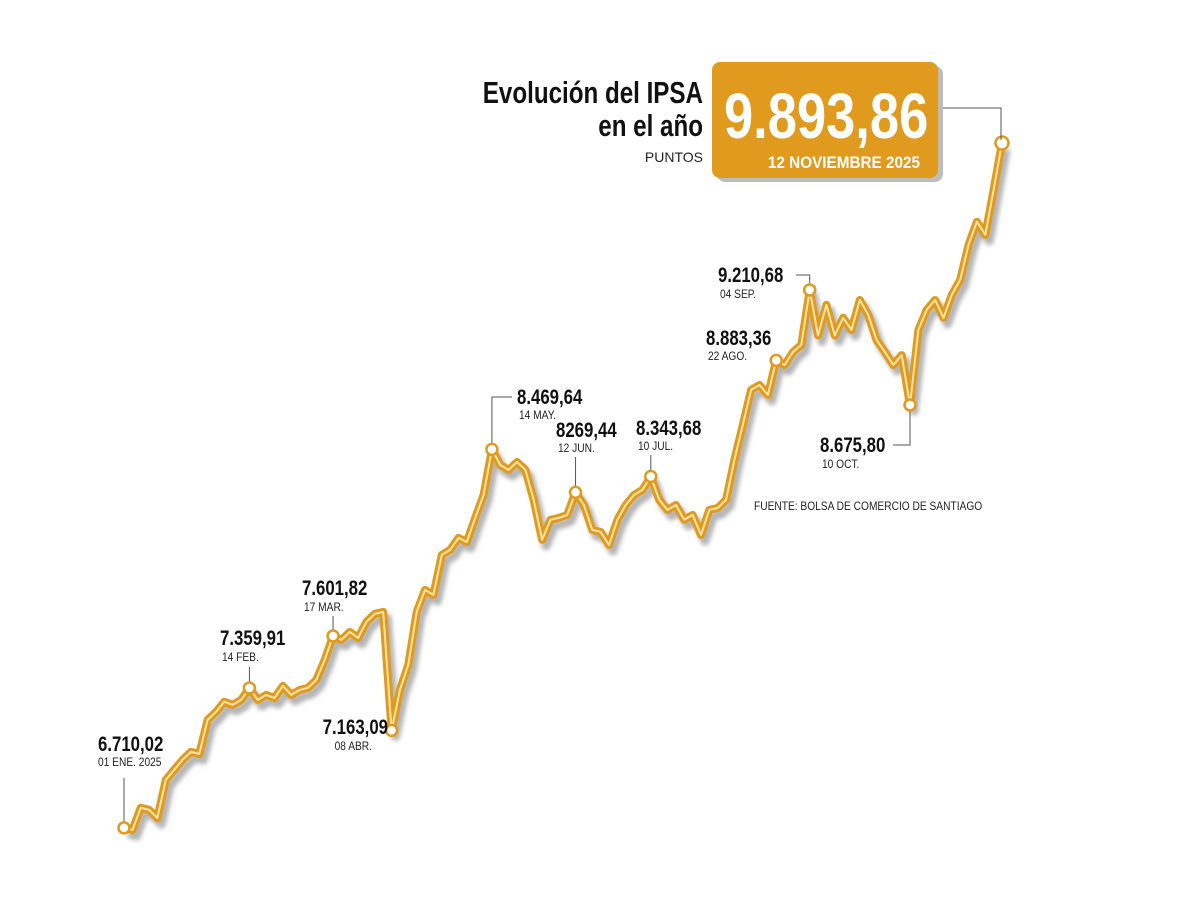  What do you see at coordinates (668, 428) in the screenshot?
I see `annotation-value: 8.343,68` at bounding box center [668, 428].